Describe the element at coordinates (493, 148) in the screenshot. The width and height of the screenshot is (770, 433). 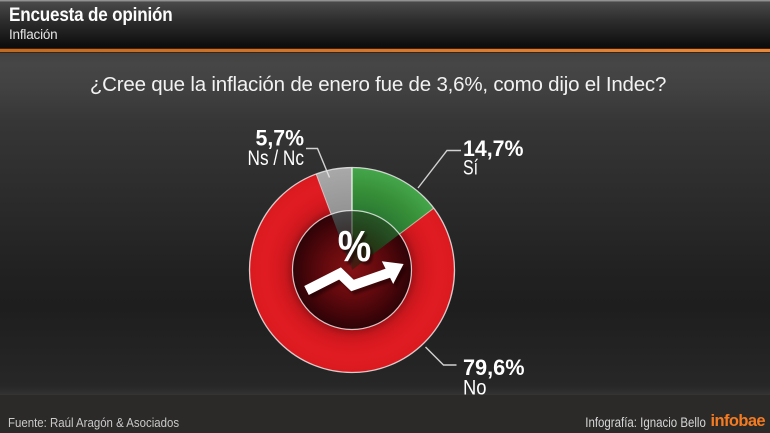
I see `svg-text: 14,7%` at that location.